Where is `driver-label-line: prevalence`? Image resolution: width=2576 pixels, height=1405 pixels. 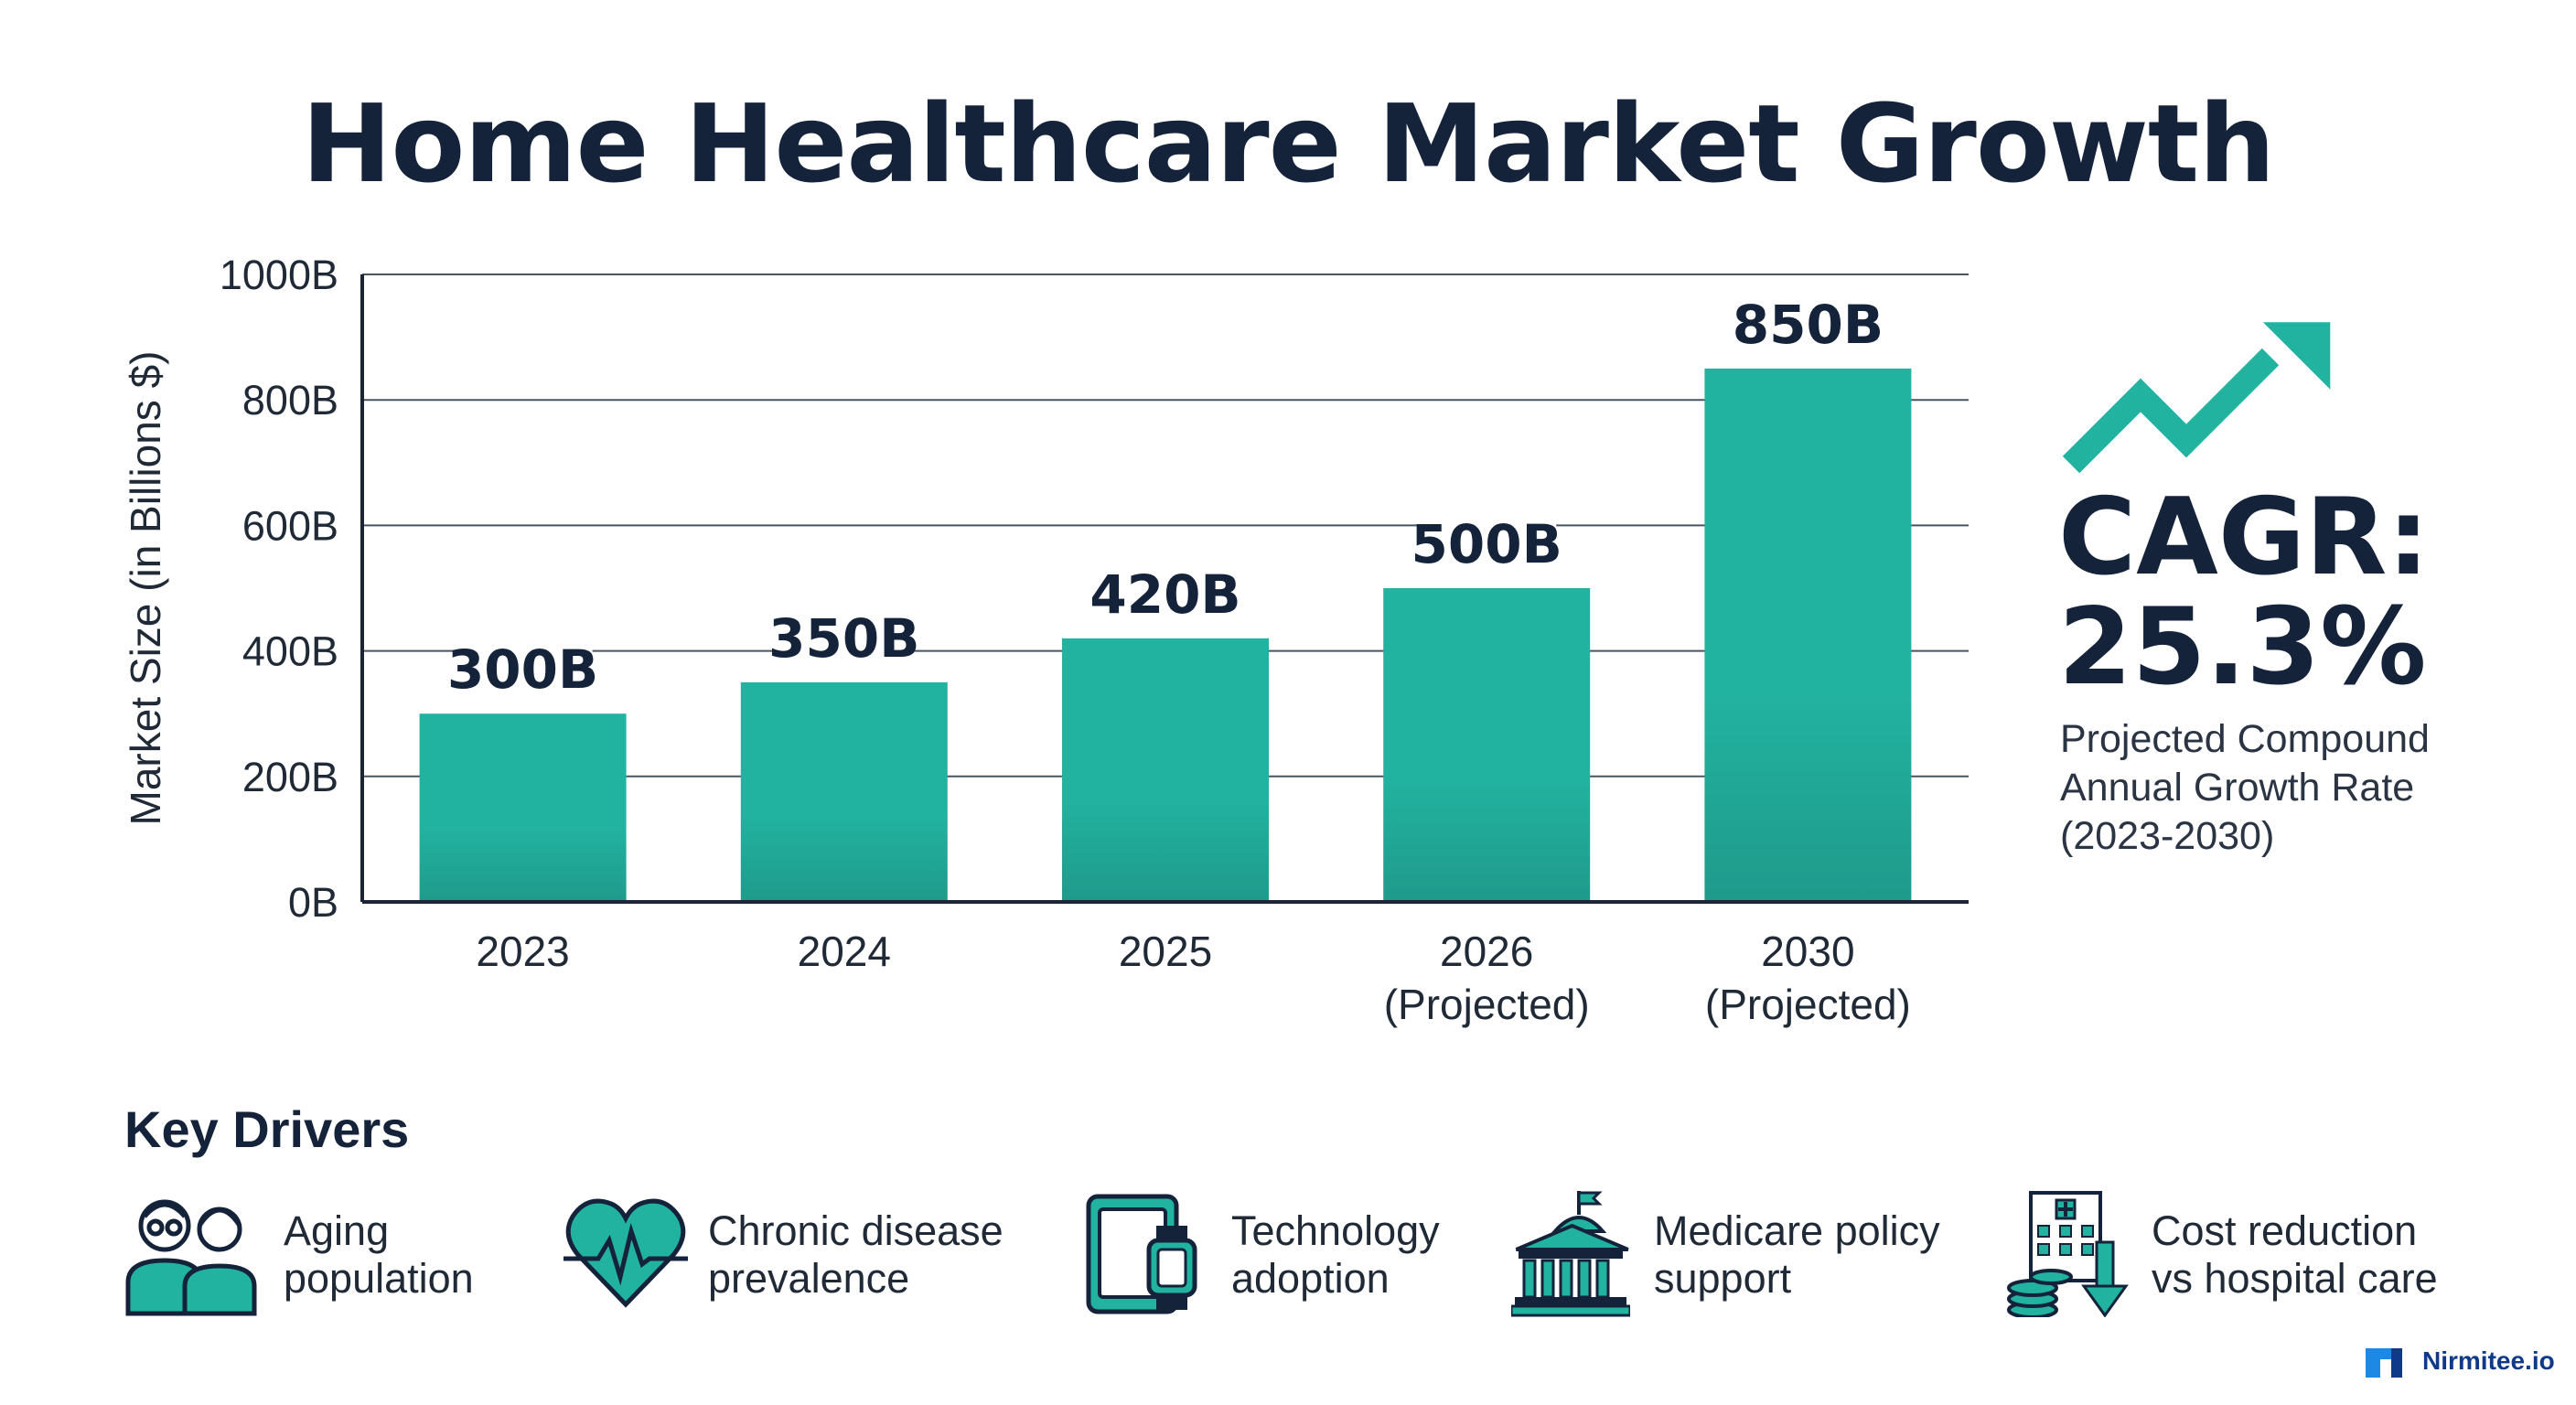
driver-label-line: prevalence is located at coordinates (809, 1279).